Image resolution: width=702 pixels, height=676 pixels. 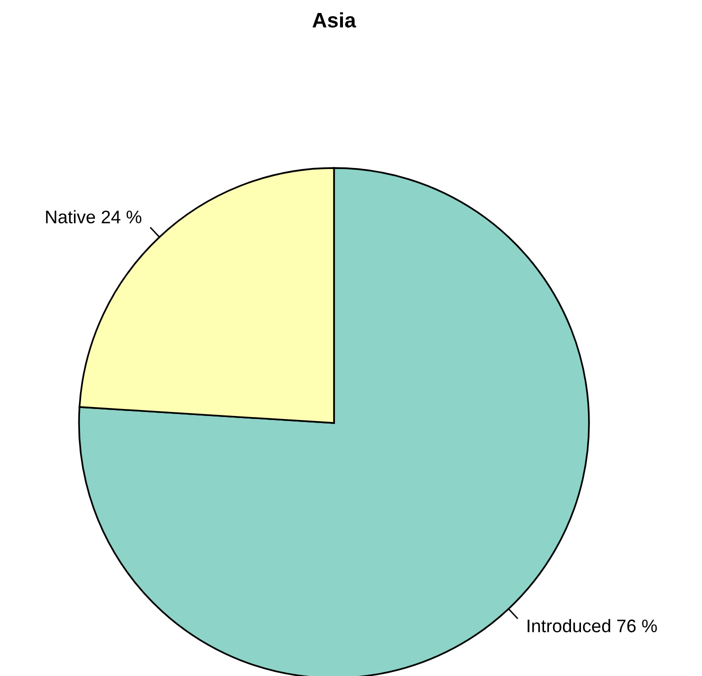 What do you see at coordinates (592, 625) in the screenshot?
I see `slice-label: Introduced 76 %` at bounding box center [592, 625].